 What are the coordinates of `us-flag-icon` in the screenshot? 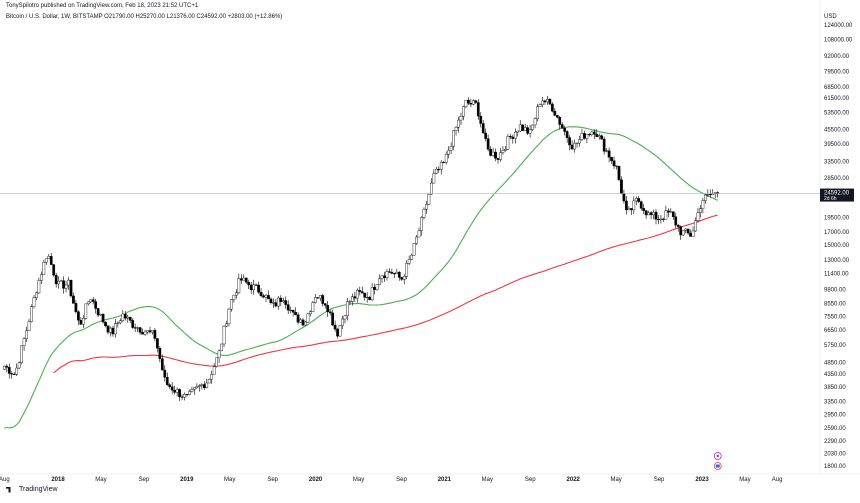 It's located at (717, 466).